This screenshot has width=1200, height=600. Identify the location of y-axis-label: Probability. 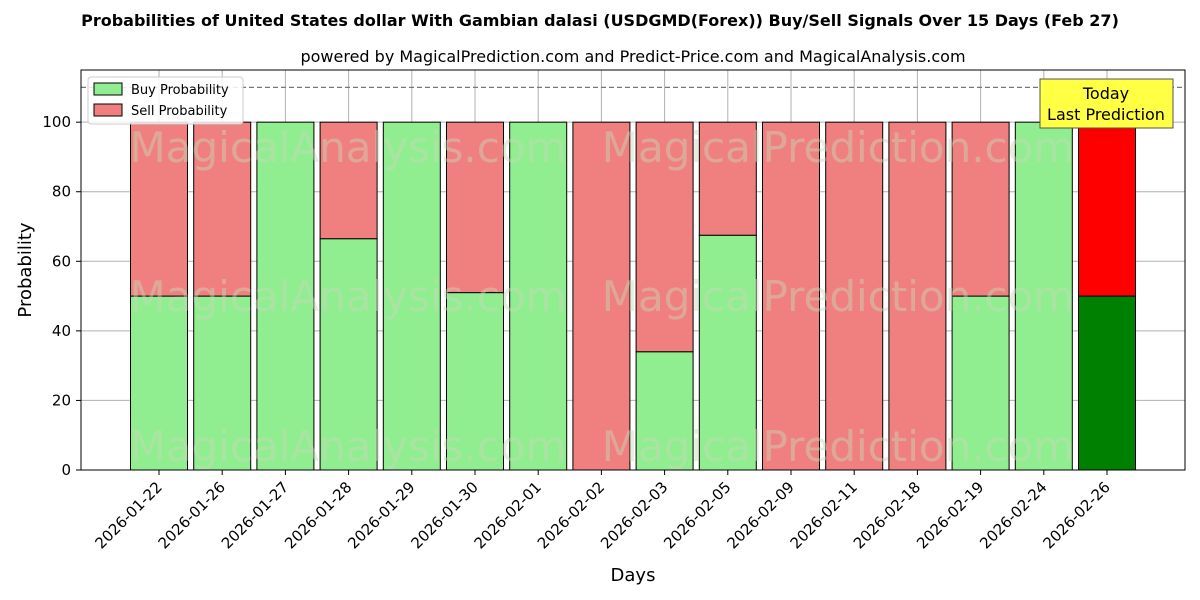
(25, 269).